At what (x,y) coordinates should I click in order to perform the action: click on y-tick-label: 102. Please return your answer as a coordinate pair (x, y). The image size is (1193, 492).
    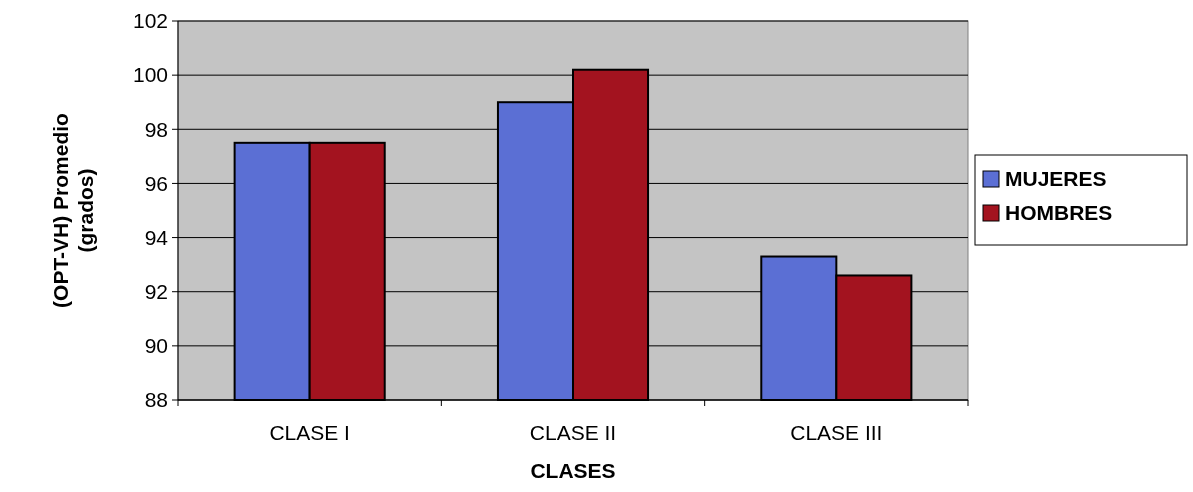
    Looking at the image, I should click on (150, 21).